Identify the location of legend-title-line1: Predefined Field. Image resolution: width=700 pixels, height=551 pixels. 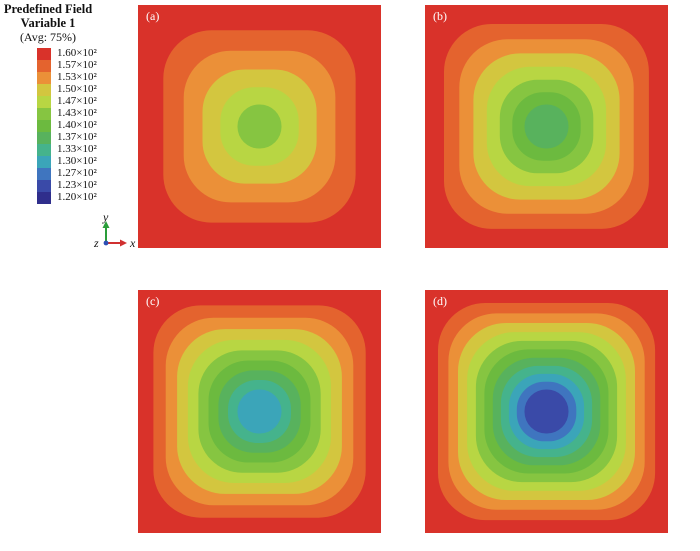
(48, 9).